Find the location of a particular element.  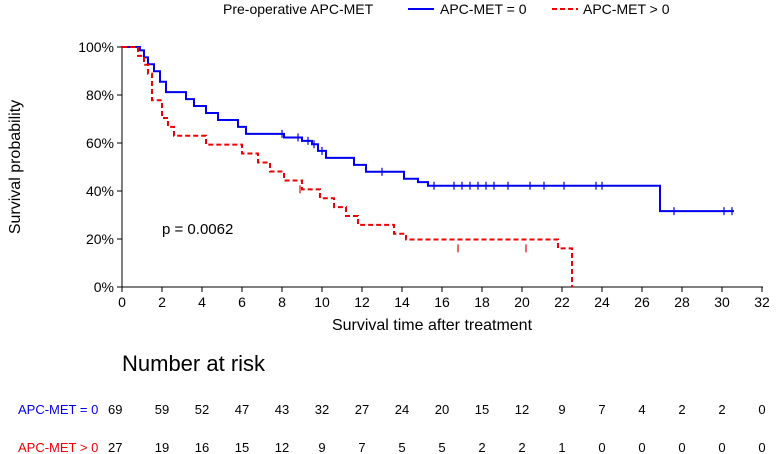

x-tick-label: 10 is located at coordinates (322, 302).